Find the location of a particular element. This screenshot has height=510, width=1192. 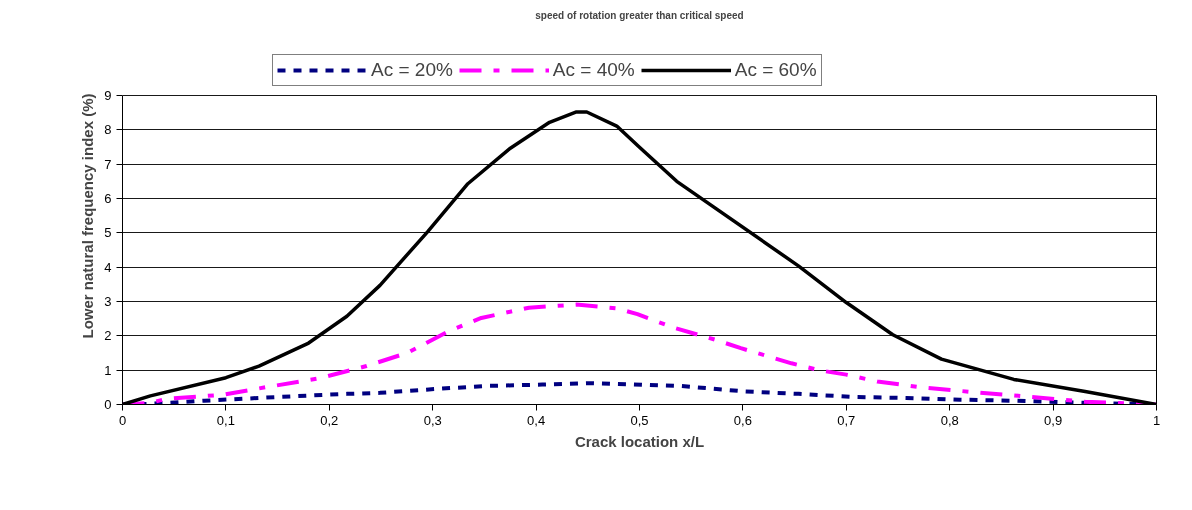

y-tick-label: 5 is located at coordinates (108, 233).